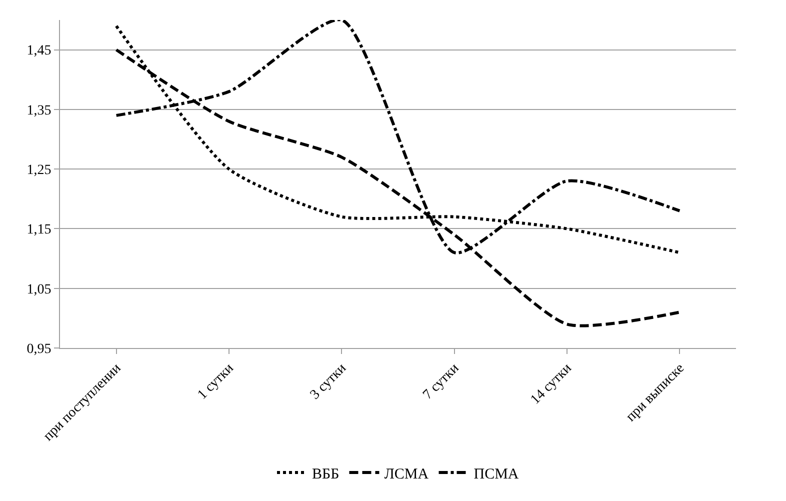 The width and height of the screenshot is (786, 501). Describe the element at coordinates (326, 474) in the screenshot. I see `legend-label: ВББ` at that location.